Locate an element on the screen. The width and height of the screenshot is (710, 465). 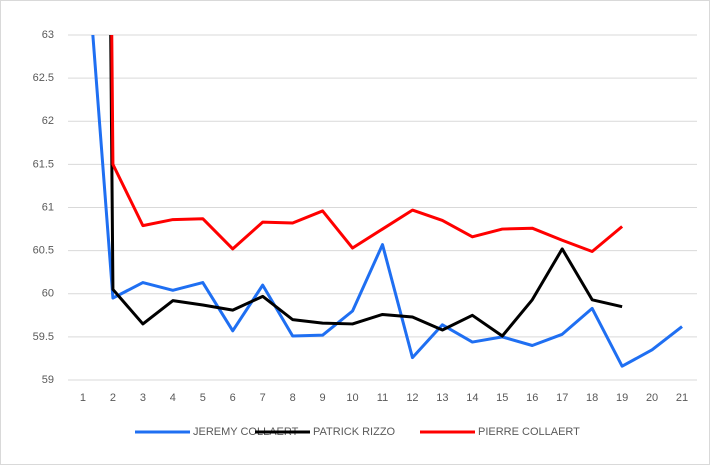
x-tick-label: 2 is located at coordinates (113, 398).